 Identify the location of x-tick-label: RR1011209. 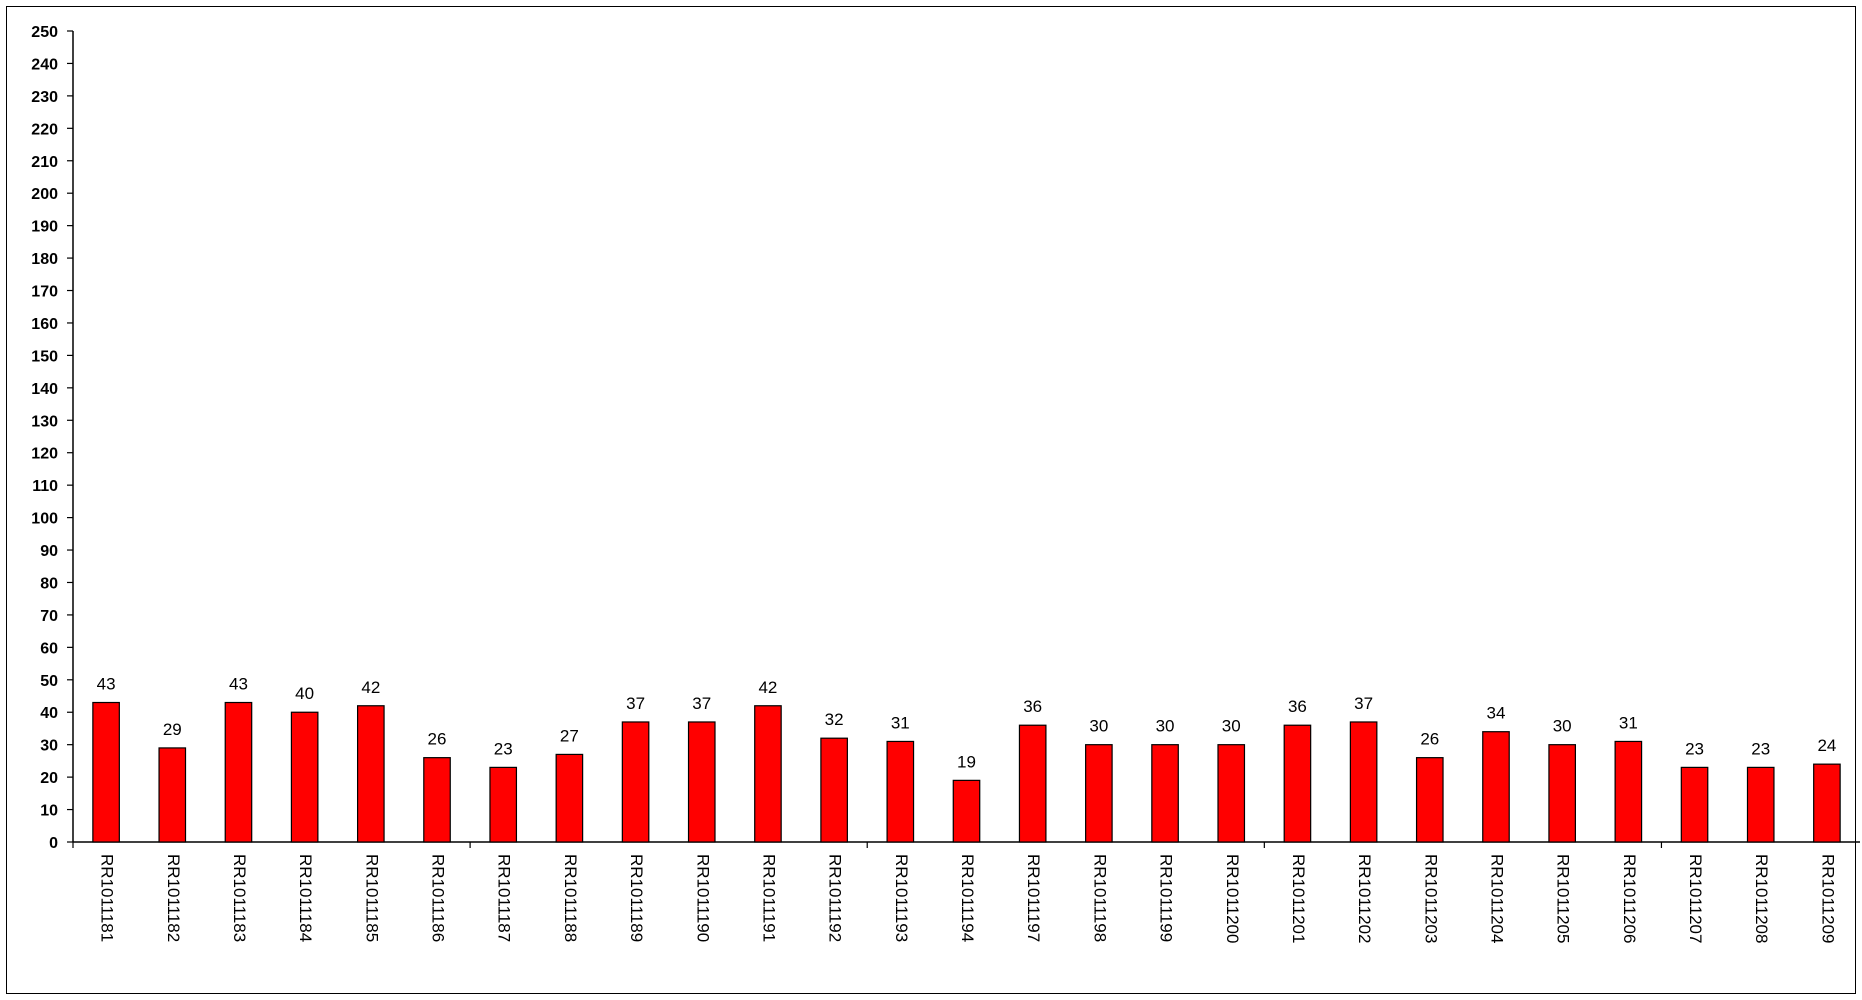
(1827, 898).